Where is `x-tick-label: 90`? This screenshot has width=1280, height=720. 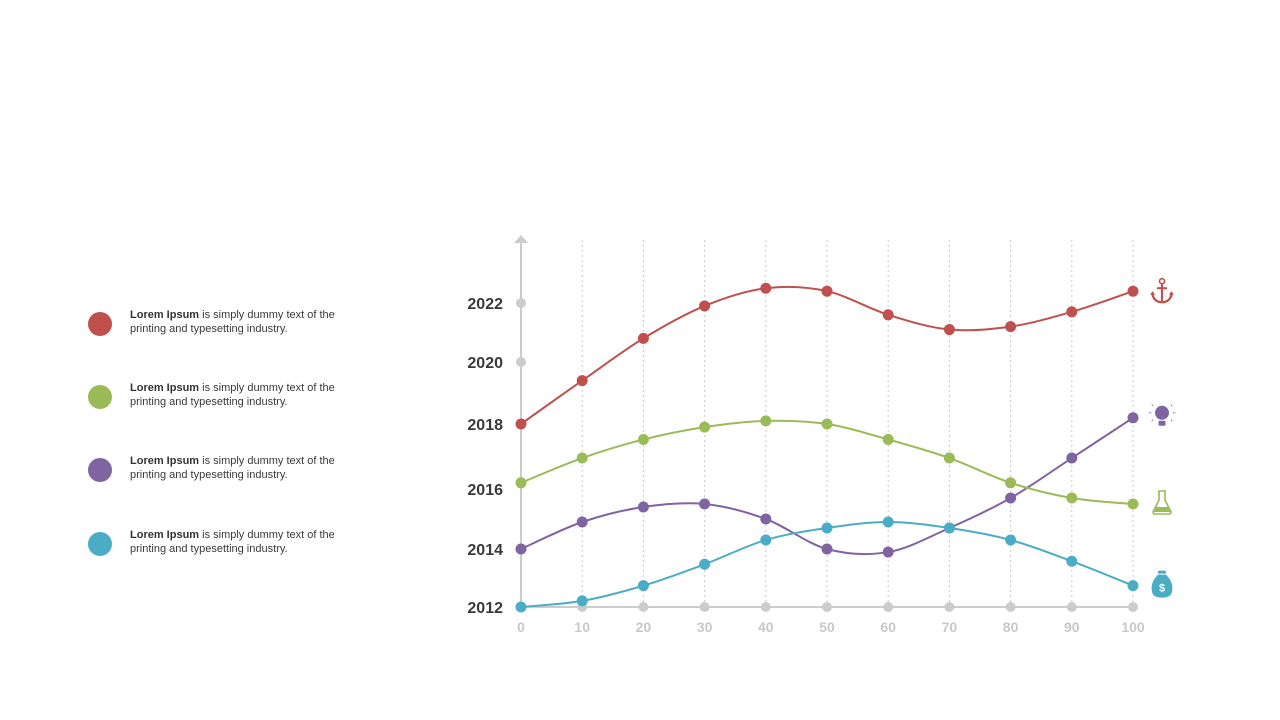 x-tick-label: 90 is located at coordinates (1072, 627).